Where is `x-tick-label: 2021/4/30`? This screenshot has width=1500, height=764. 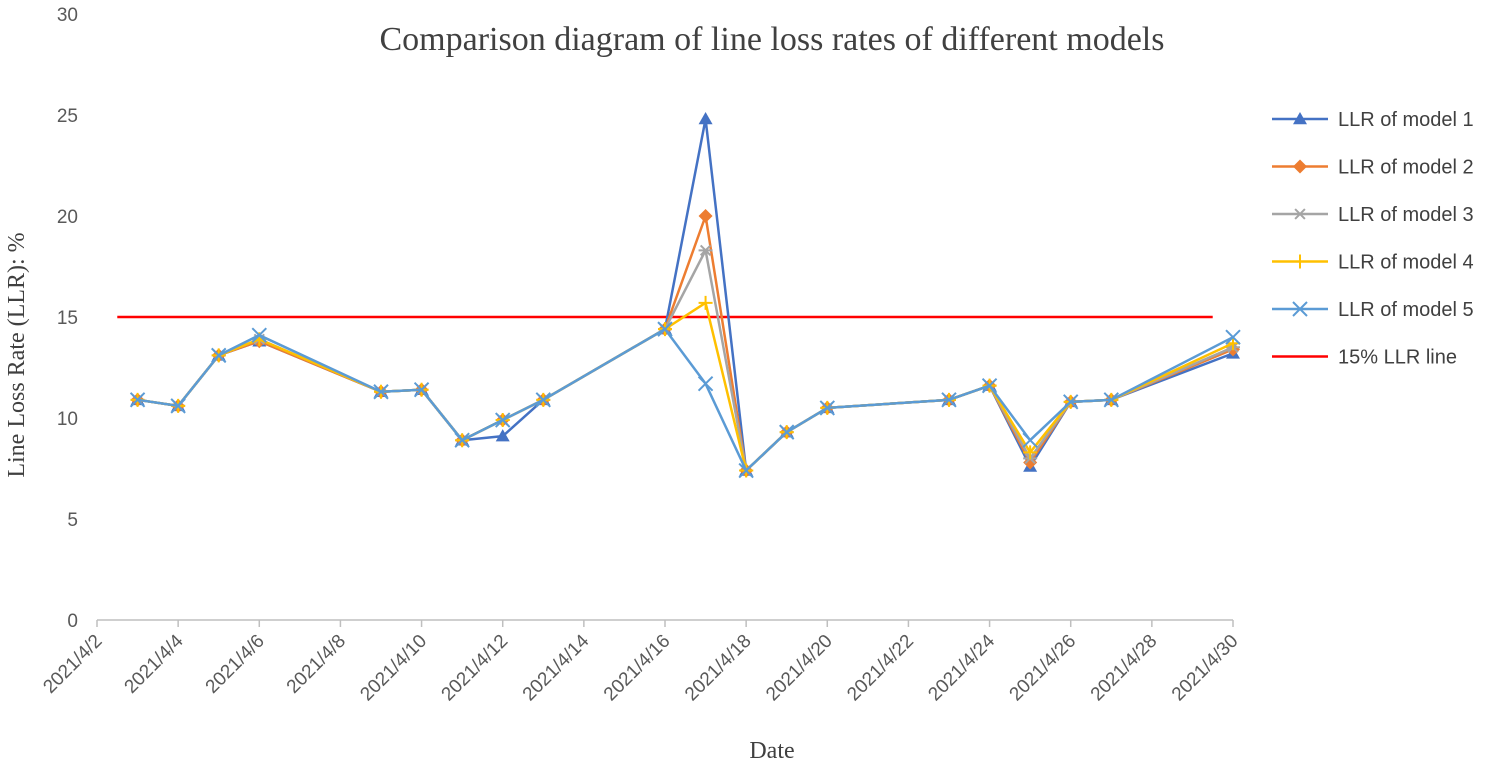
x-tick-label: 2021/4/30 is located at coordinates (1205, 668).